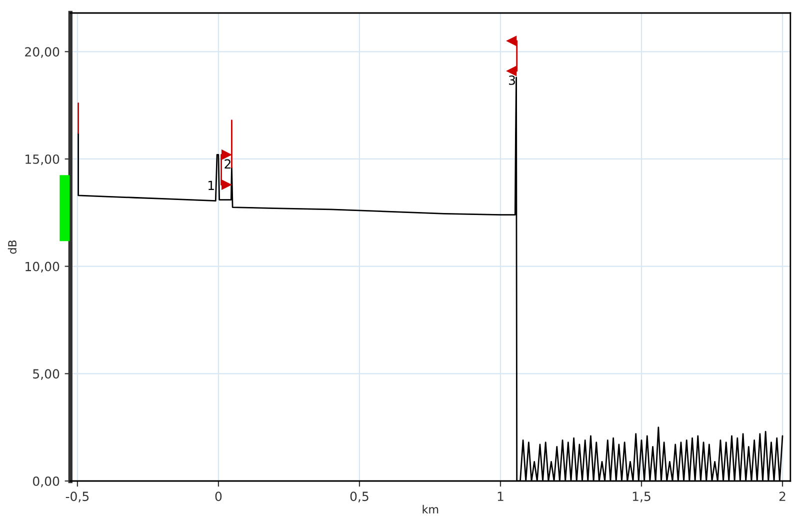 This screenshot has height=520, width=800. I want to click on annotation: 2, so click(227, 163).